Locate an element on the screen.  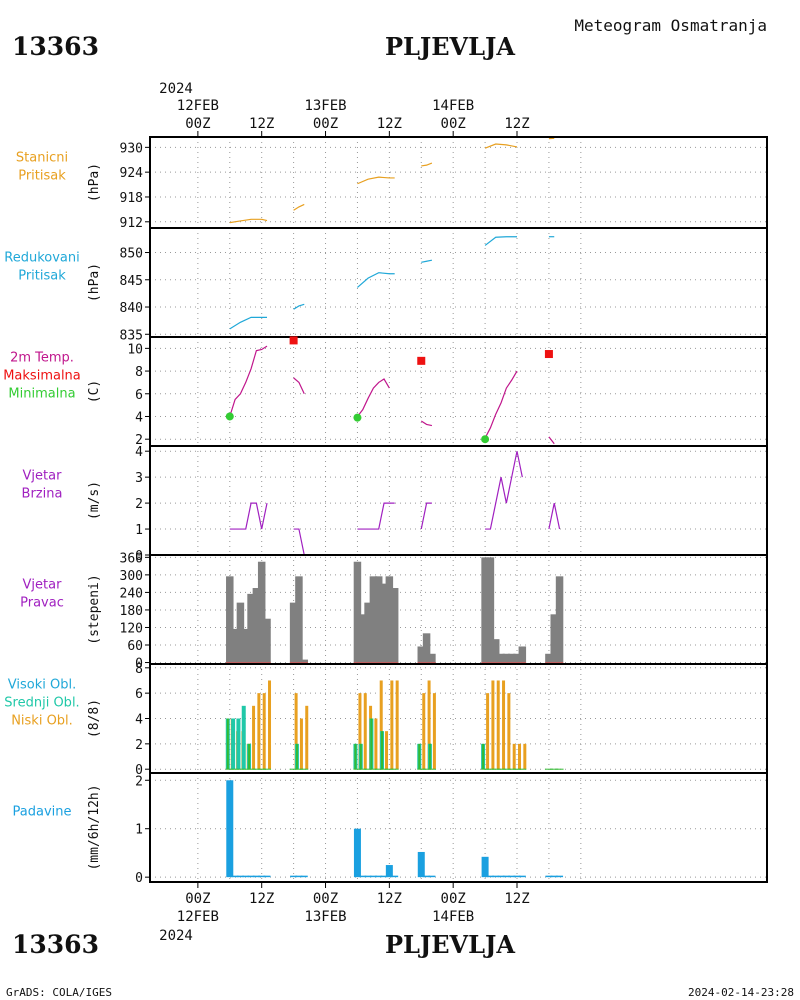
y-tick-label: 918 is located at coordinates (131, 198).